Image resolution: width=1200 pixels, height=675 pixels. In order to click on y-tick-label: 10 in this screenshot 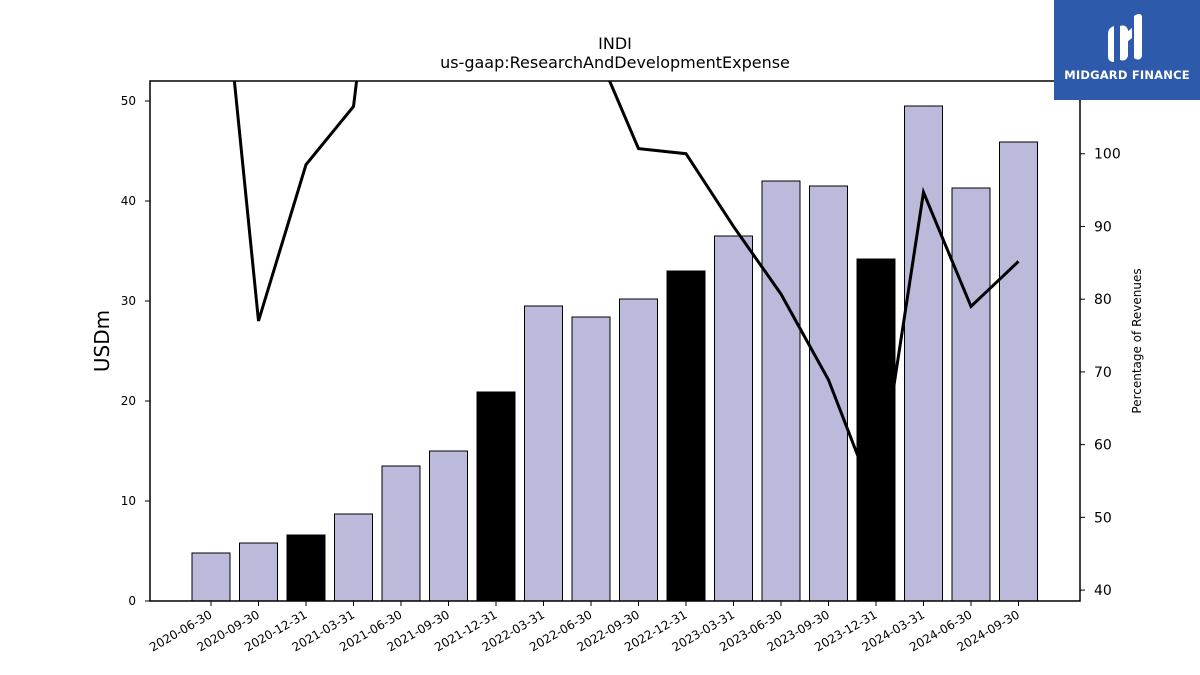, I will do `click(128, 501)`.